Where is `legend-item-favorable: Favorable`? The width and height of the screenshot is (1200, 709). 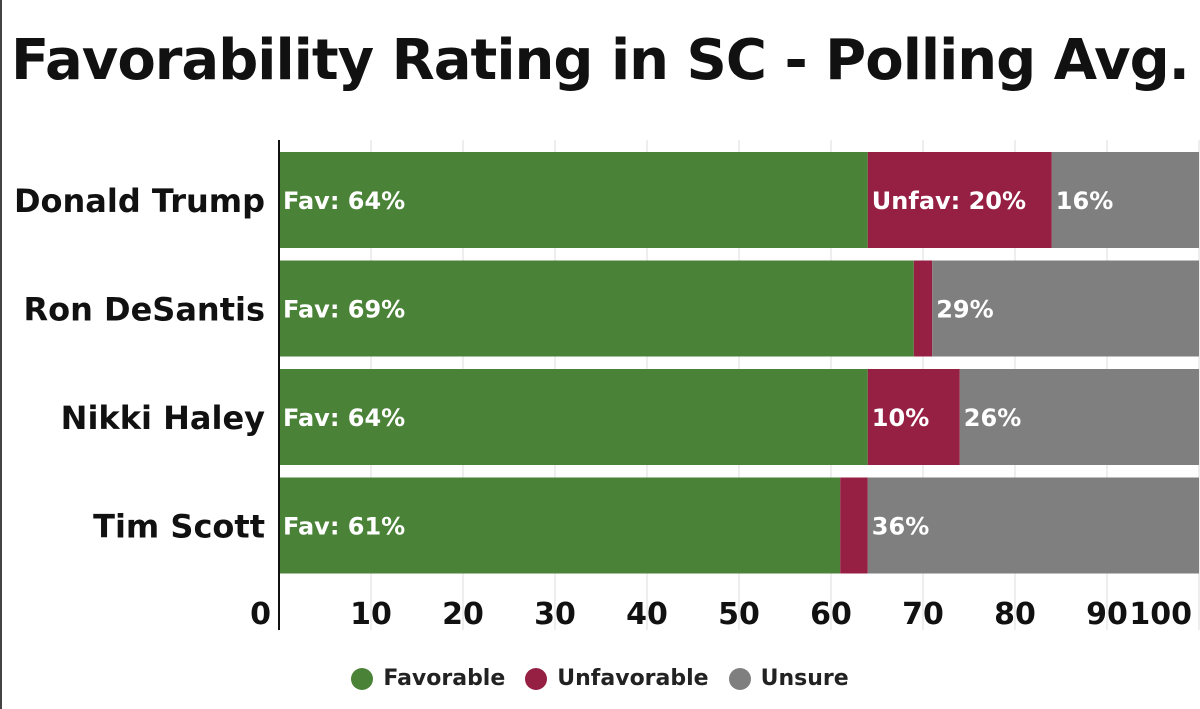
legend-item-favorable: Favorable is located at coordinates (428, 678).